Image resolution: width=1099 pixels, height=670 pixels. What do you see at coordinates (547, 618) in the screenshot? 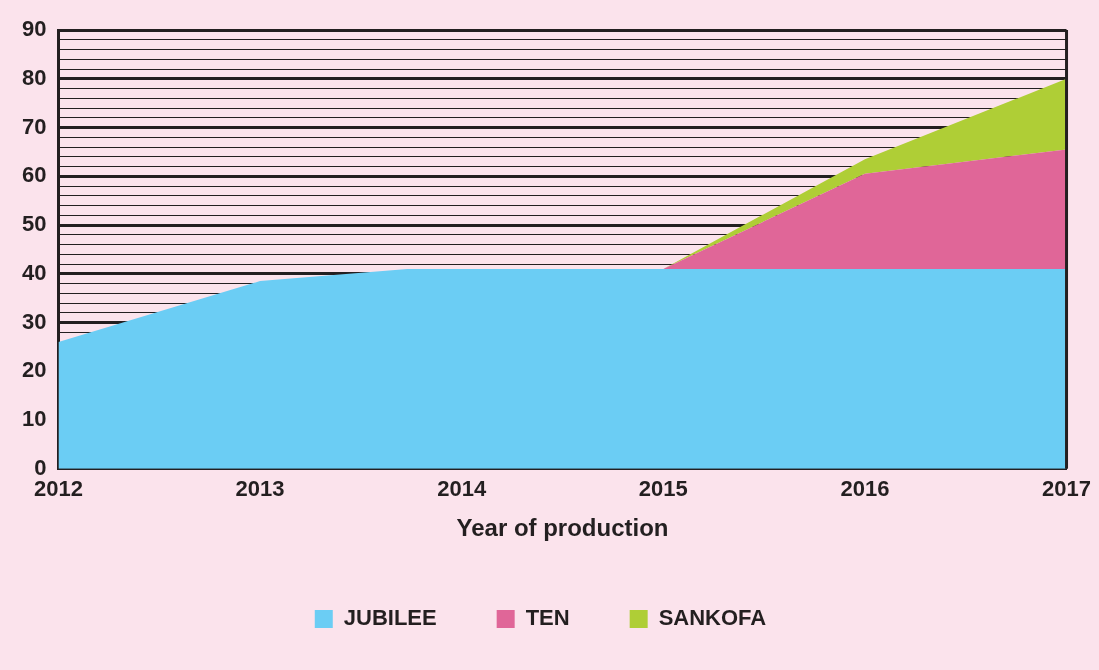
I see `legend-label: TEN` at bounding box center [547, 618].